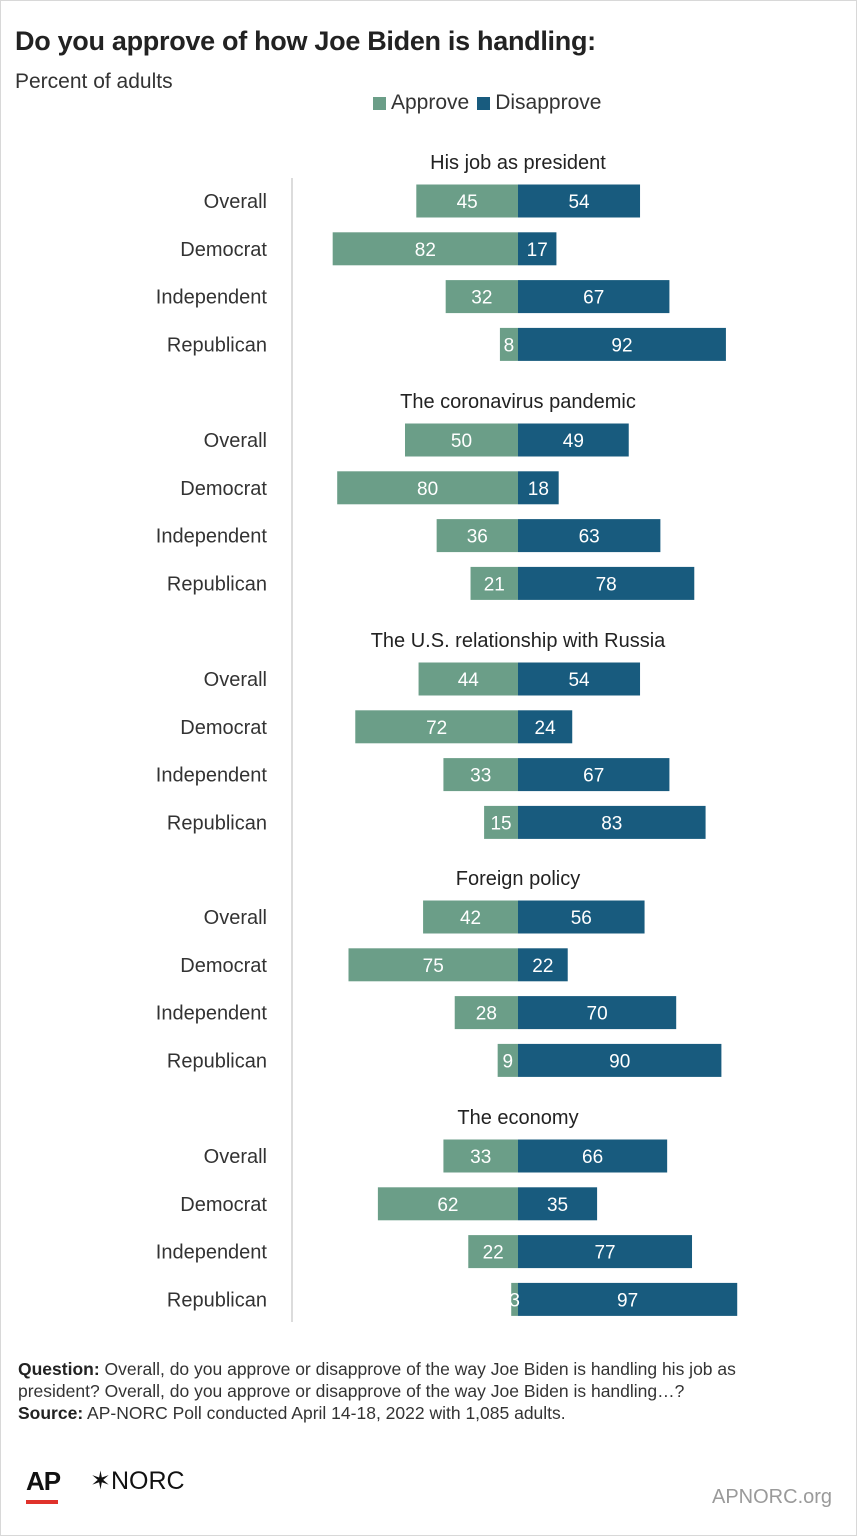 The height and width of the screenshot is (1536, 857). Describe the element at coordinates (94, 81) in the screenshot. I see `chart-subtitle: Percent of adults` at that location.